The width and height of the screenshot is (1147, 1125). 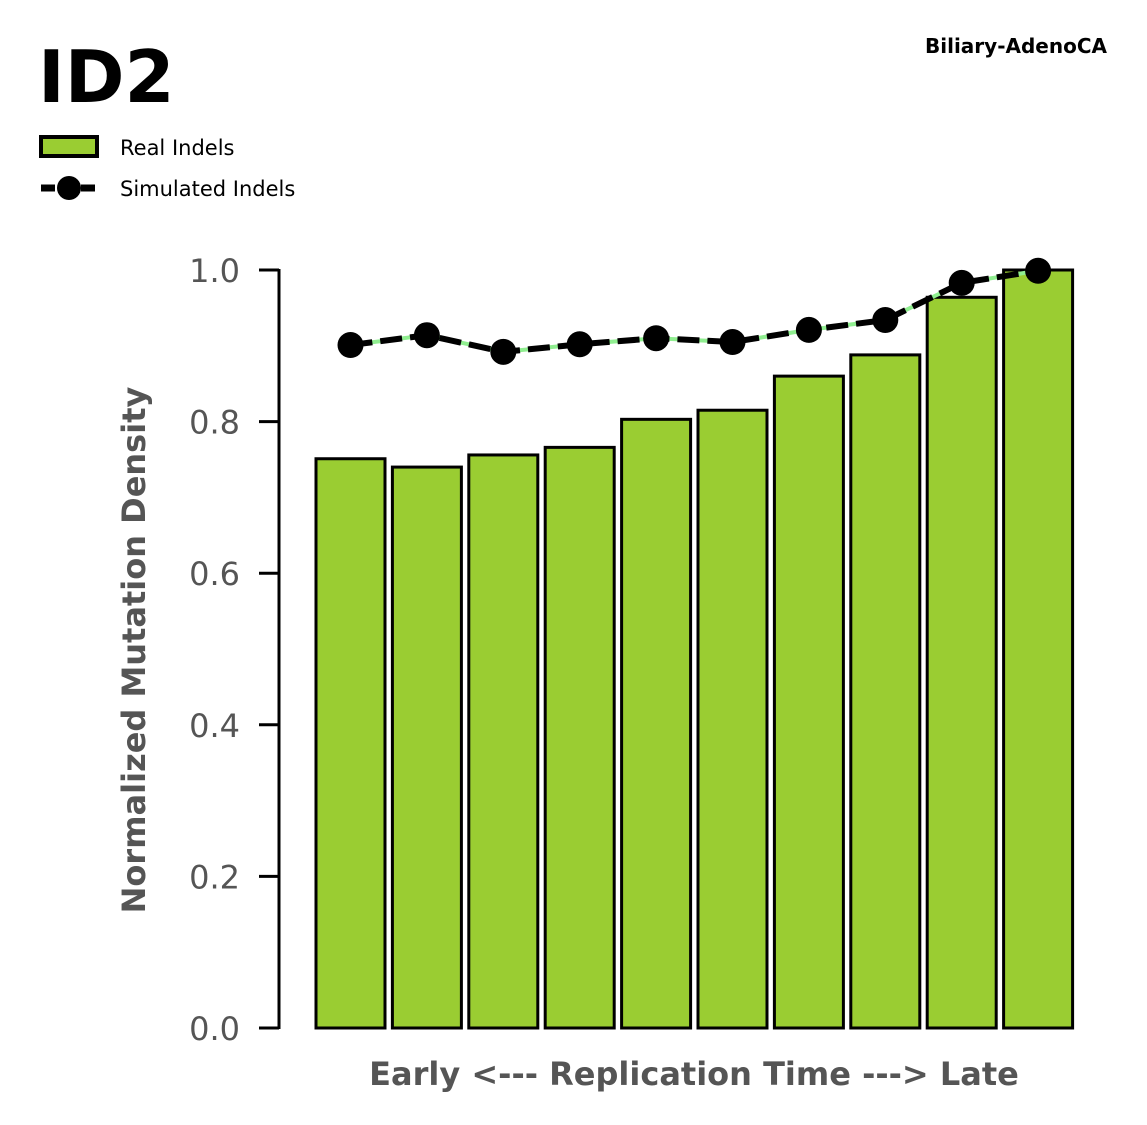 I want to click on y-axis: 0.0 0.2 0.4 0.6 0.8 1.0, so click(x=235, y=650).